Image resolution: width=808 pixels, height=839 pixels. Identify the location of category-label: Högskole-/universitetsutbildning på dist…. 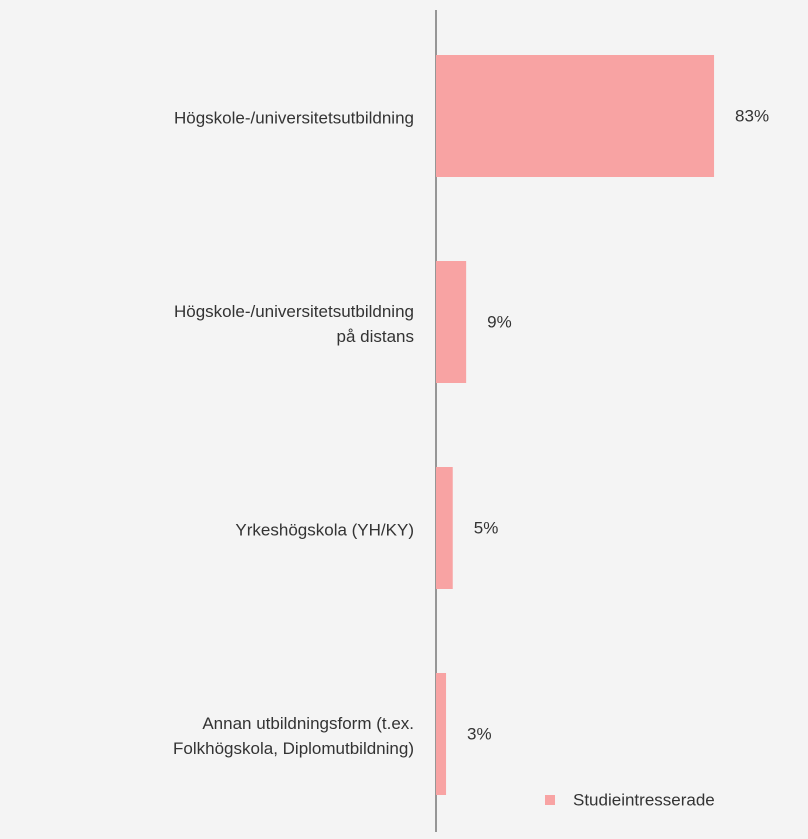
(293, 324).